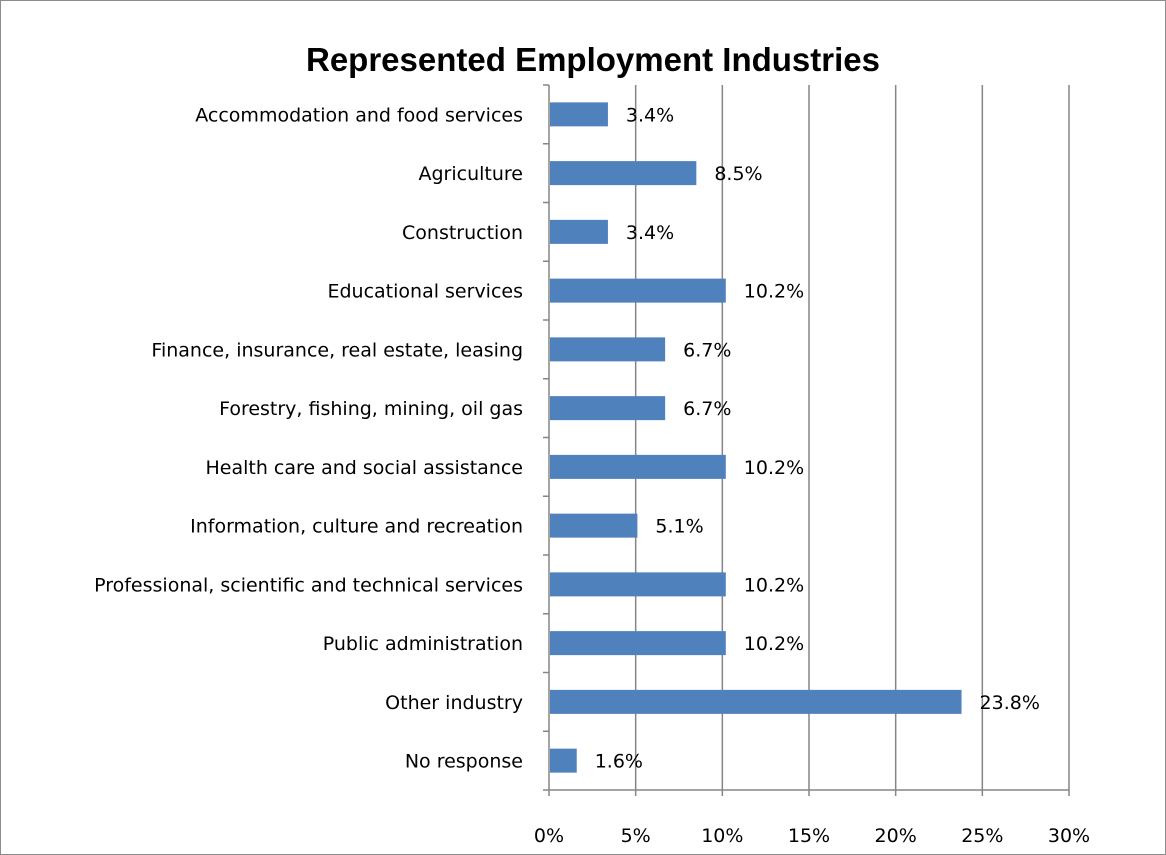 The image size is (1166, 855). Describe the element at coordinates (454, 703) in the screenshot. I see `category-label: Other industry` at that location.